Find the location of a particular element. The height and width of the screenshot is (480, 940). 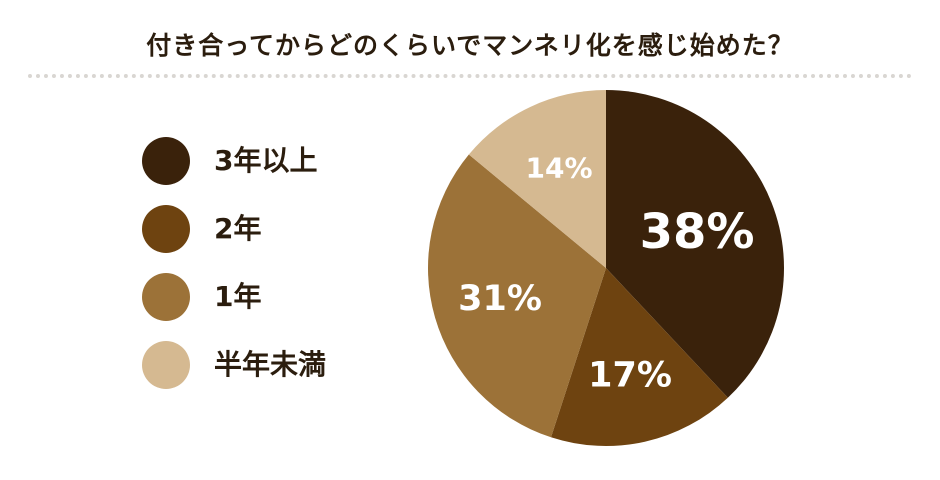

legend-label: 3年以上 is located at coordinates (266, 160).